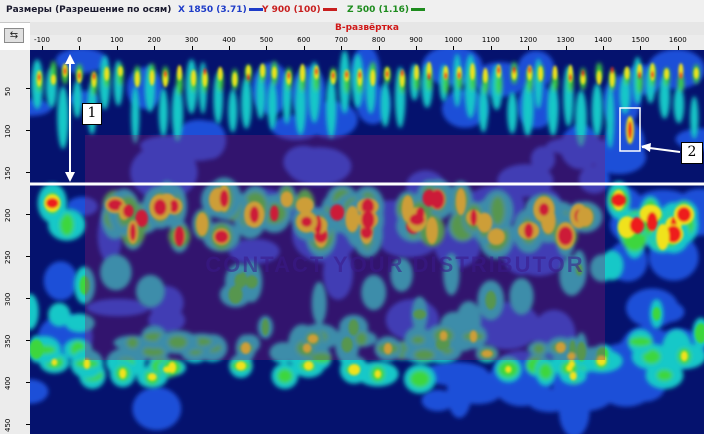 Image resolution: width=704 pixels, height=434 pixels. What do you see at coordinates (640, 40) in the screenshot?
I see `x-tick-label: 1500` at bounding box center [640, 40].